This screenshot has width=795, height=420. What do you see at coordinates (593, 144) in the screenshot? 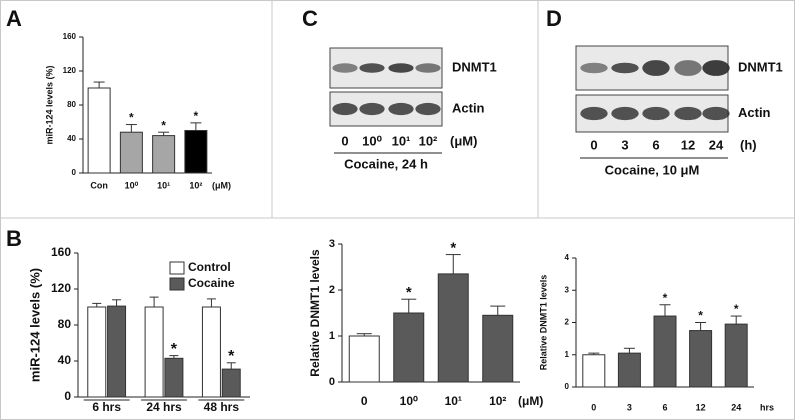
I see `lane-label: 0` at bounding box center [593, 144].